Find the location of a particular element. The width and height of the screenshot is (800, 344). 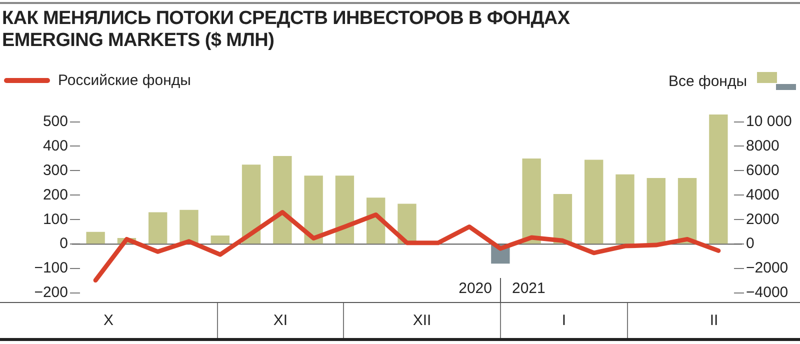

y-tick-label: 100 is located at coordinates (55, 219).